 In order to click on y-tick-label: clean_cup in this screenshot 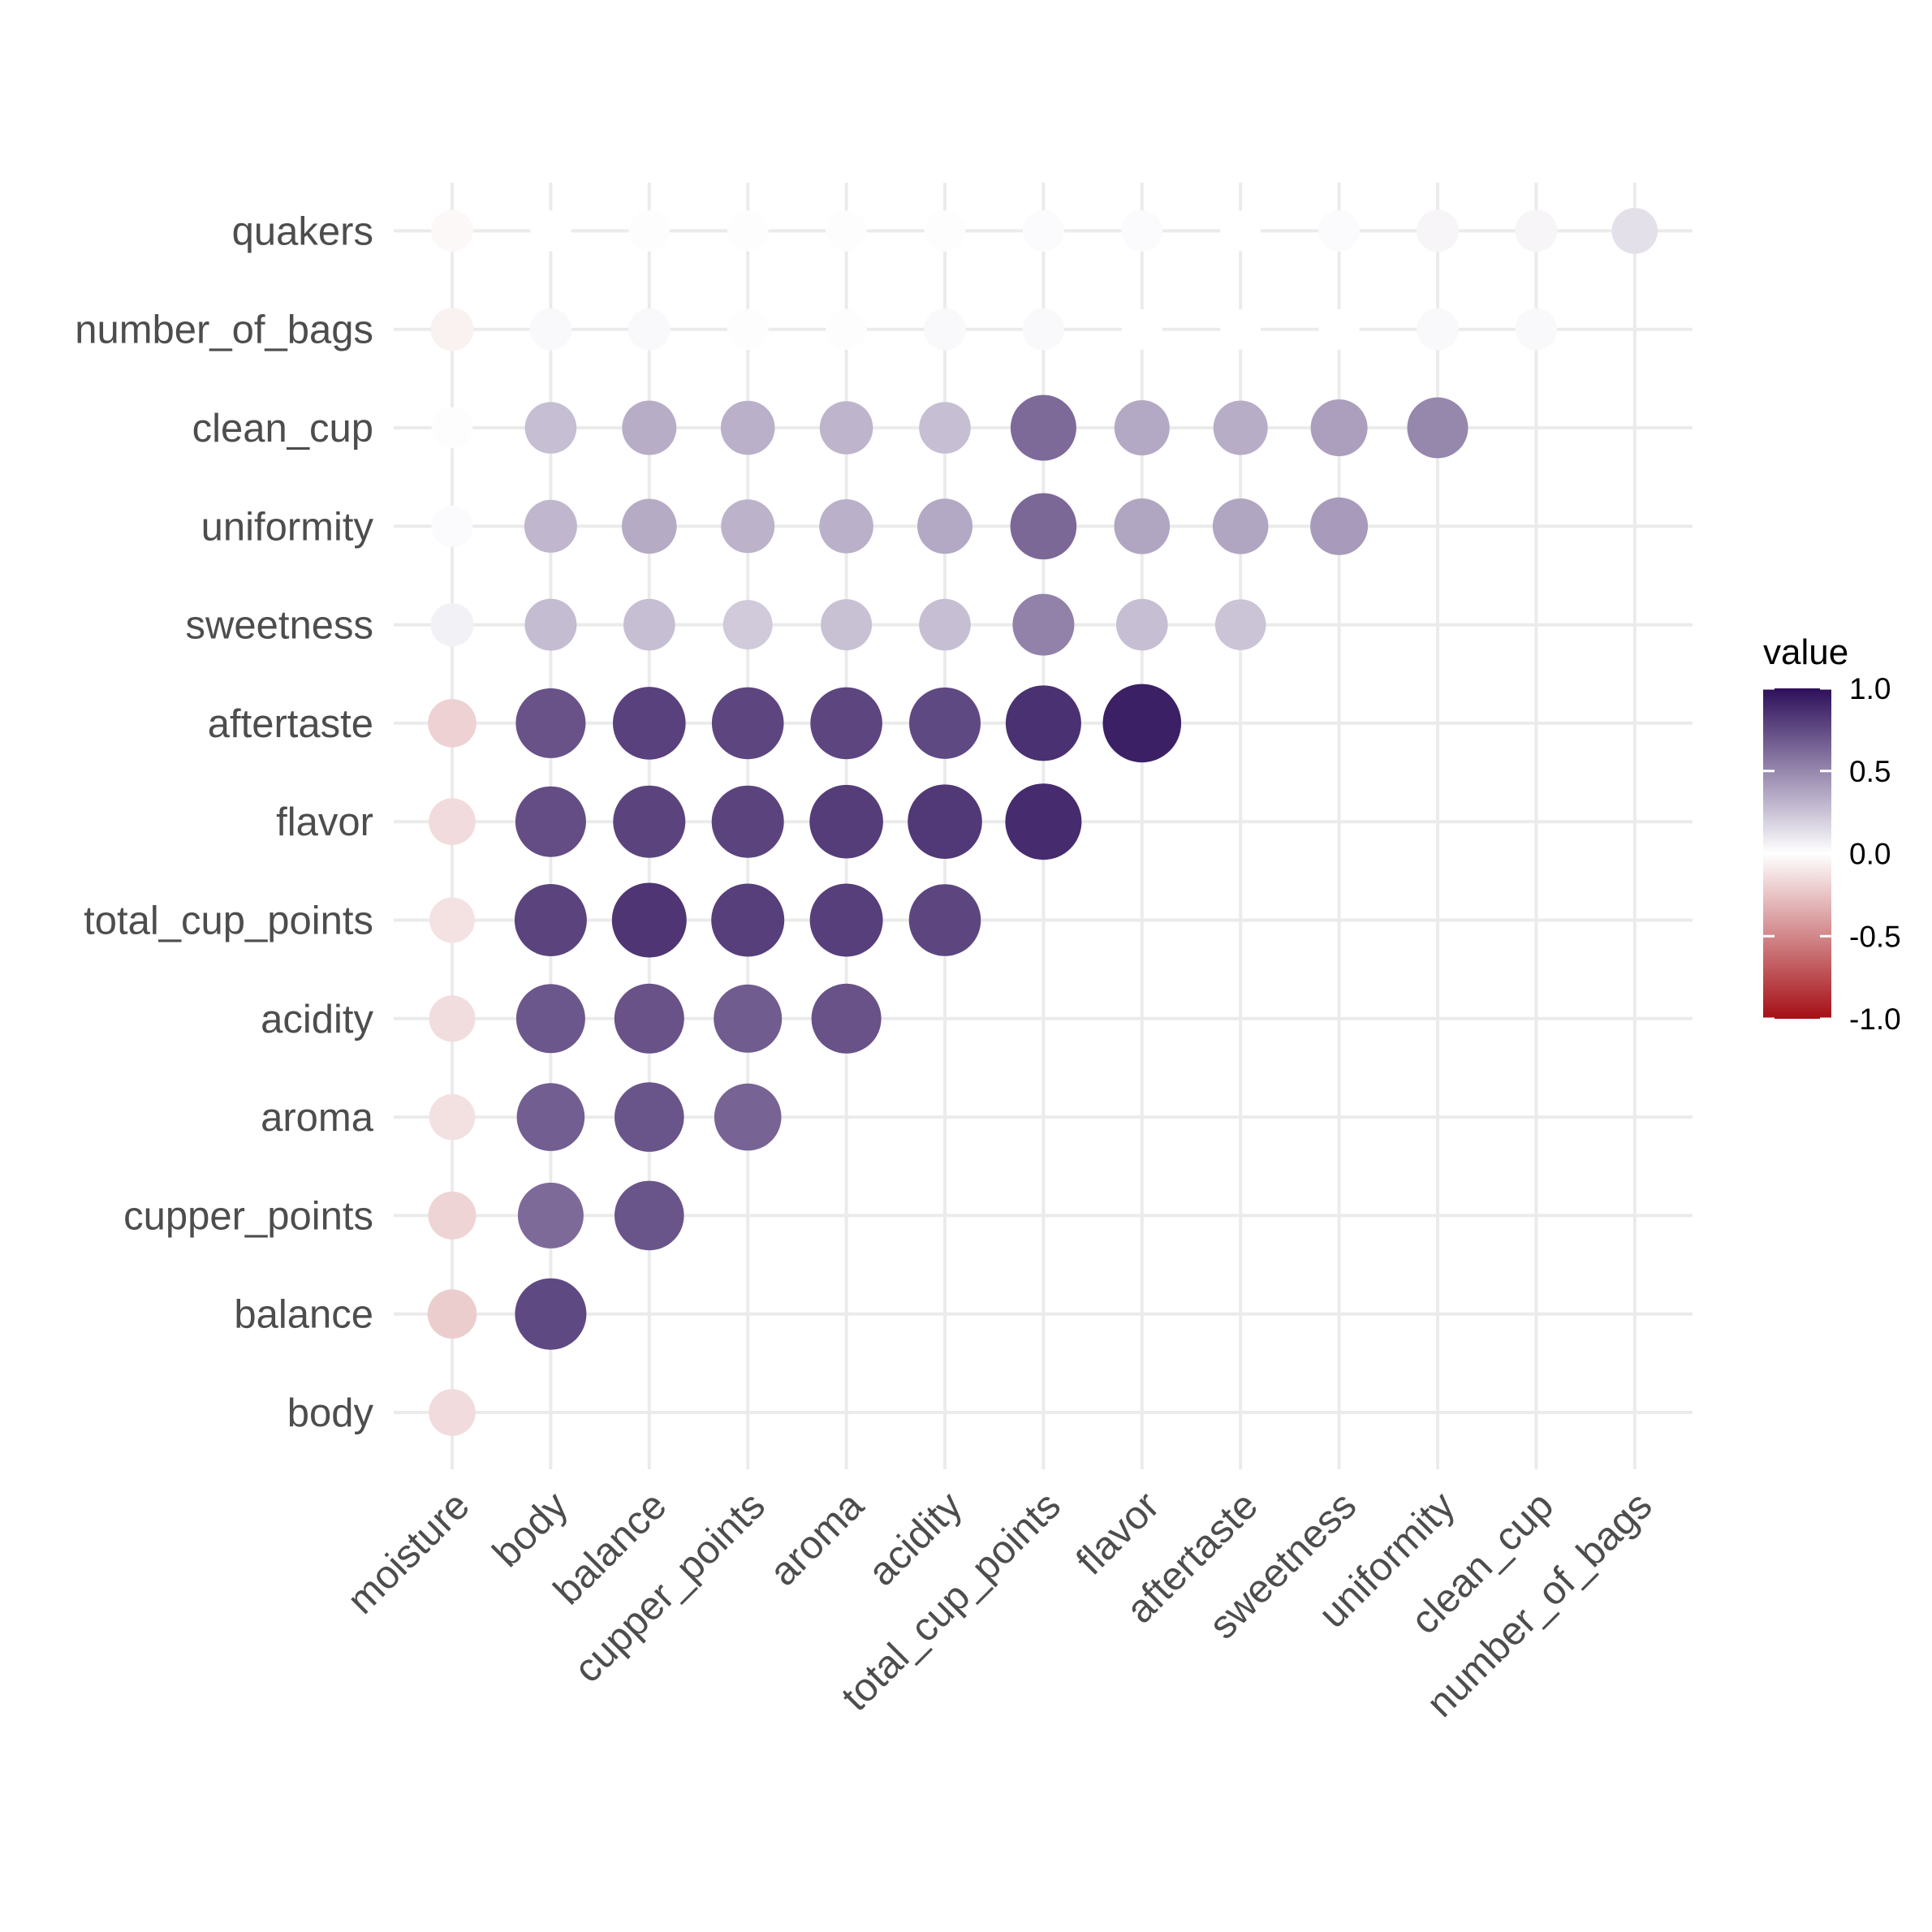, I will do `click(282, 429)`.